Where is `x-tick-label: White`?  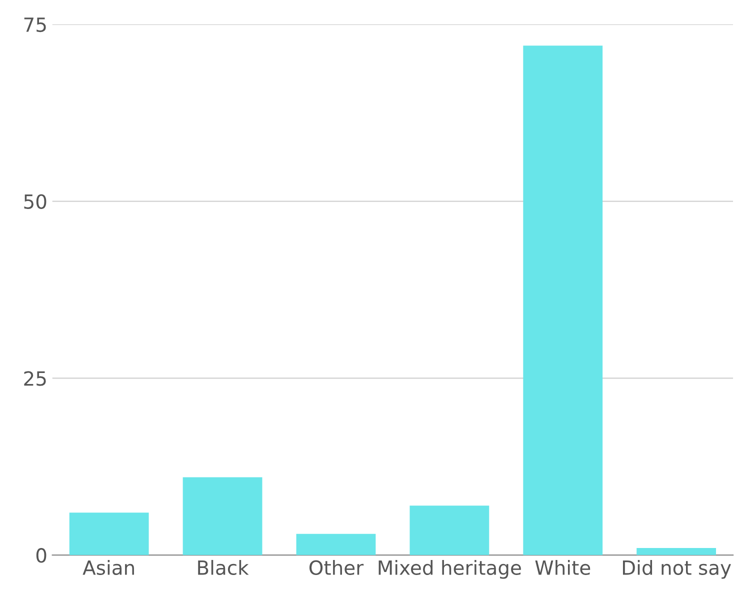 x-tick-label: White is located at coordinates (562, 568).